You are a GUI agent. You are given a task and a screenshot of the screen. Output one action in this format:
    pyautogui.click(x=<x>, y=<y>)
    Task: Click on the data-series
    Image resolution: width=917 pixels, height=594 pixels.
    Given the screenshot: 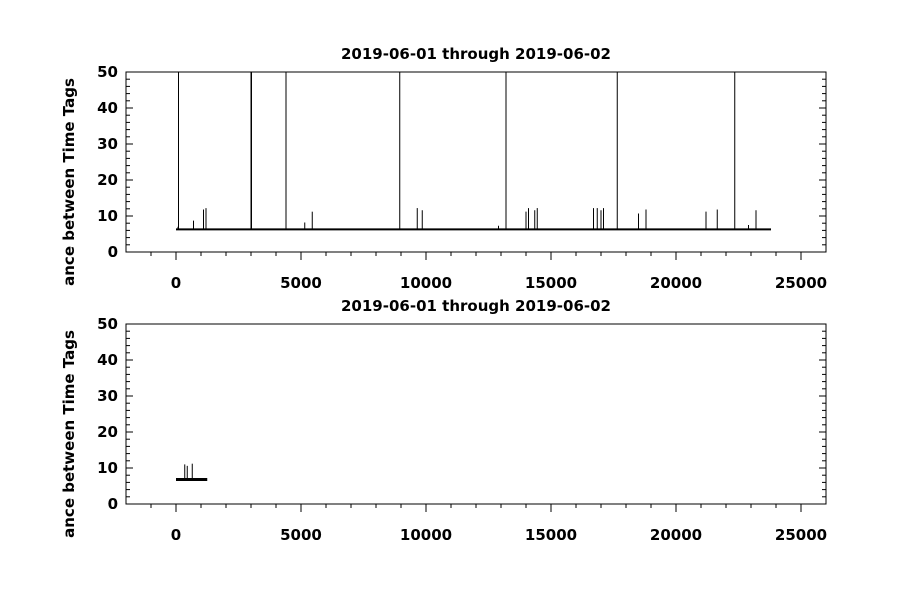 What is the action you would take?
    pyautogui.click(x=192, y=472)
    